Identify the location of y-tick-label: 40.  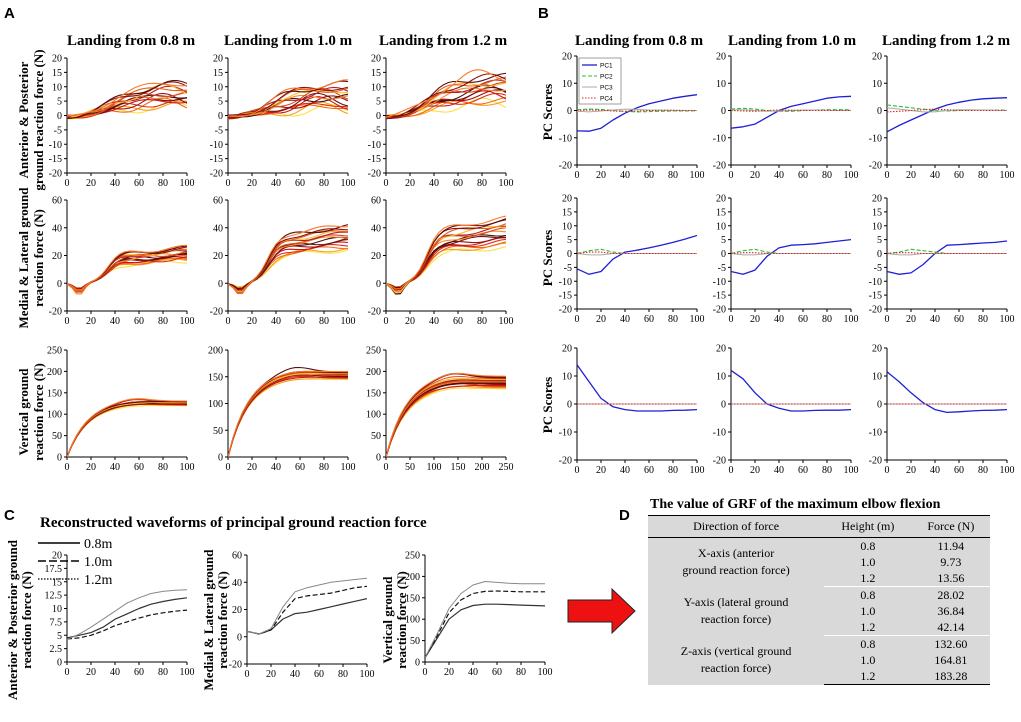
(237, 583).